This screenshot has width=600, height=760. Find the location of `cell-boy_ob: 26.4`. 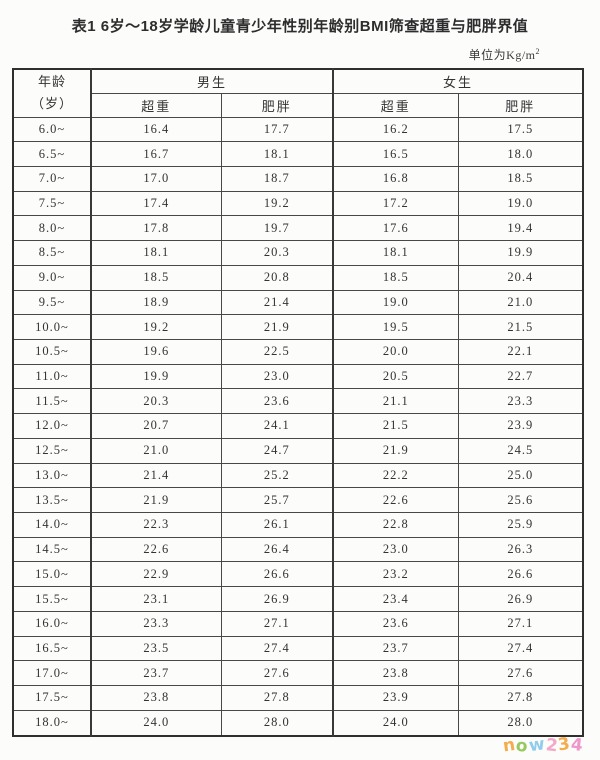

cell-boy_ob: 26.4 is located at coordinates (277, 549).